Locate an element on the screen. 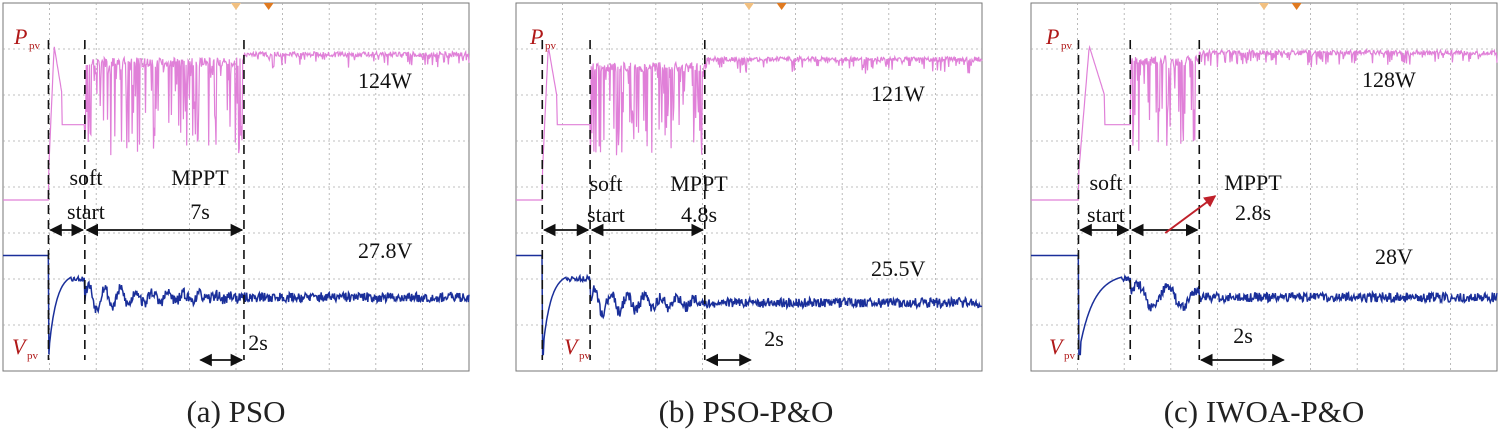 This screenshot has height=438, width=1500. panel-caption: (c) IWOA-P&O is located at coordinates (1264, 411).